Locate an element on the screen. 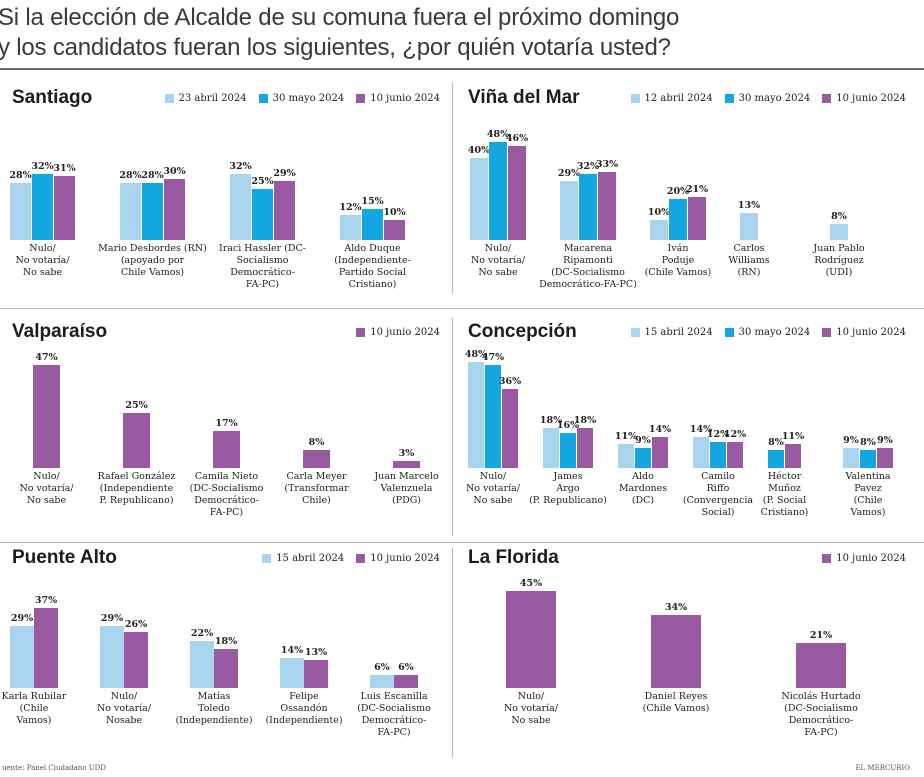  bar-value-label: 20% is located at coordinates (678, 191).